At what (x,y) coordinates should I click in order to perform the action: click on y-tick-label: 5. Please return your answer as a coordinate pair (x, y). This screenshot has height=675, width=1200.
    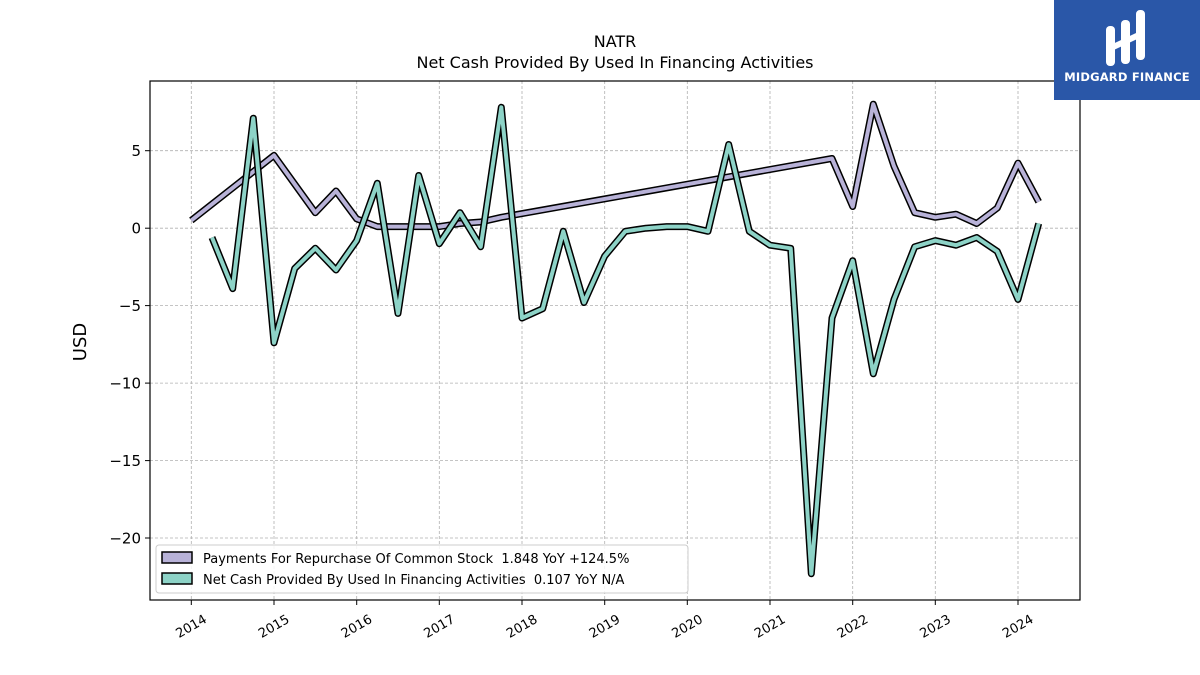
    Looking at the image, I should click on (136, 151).